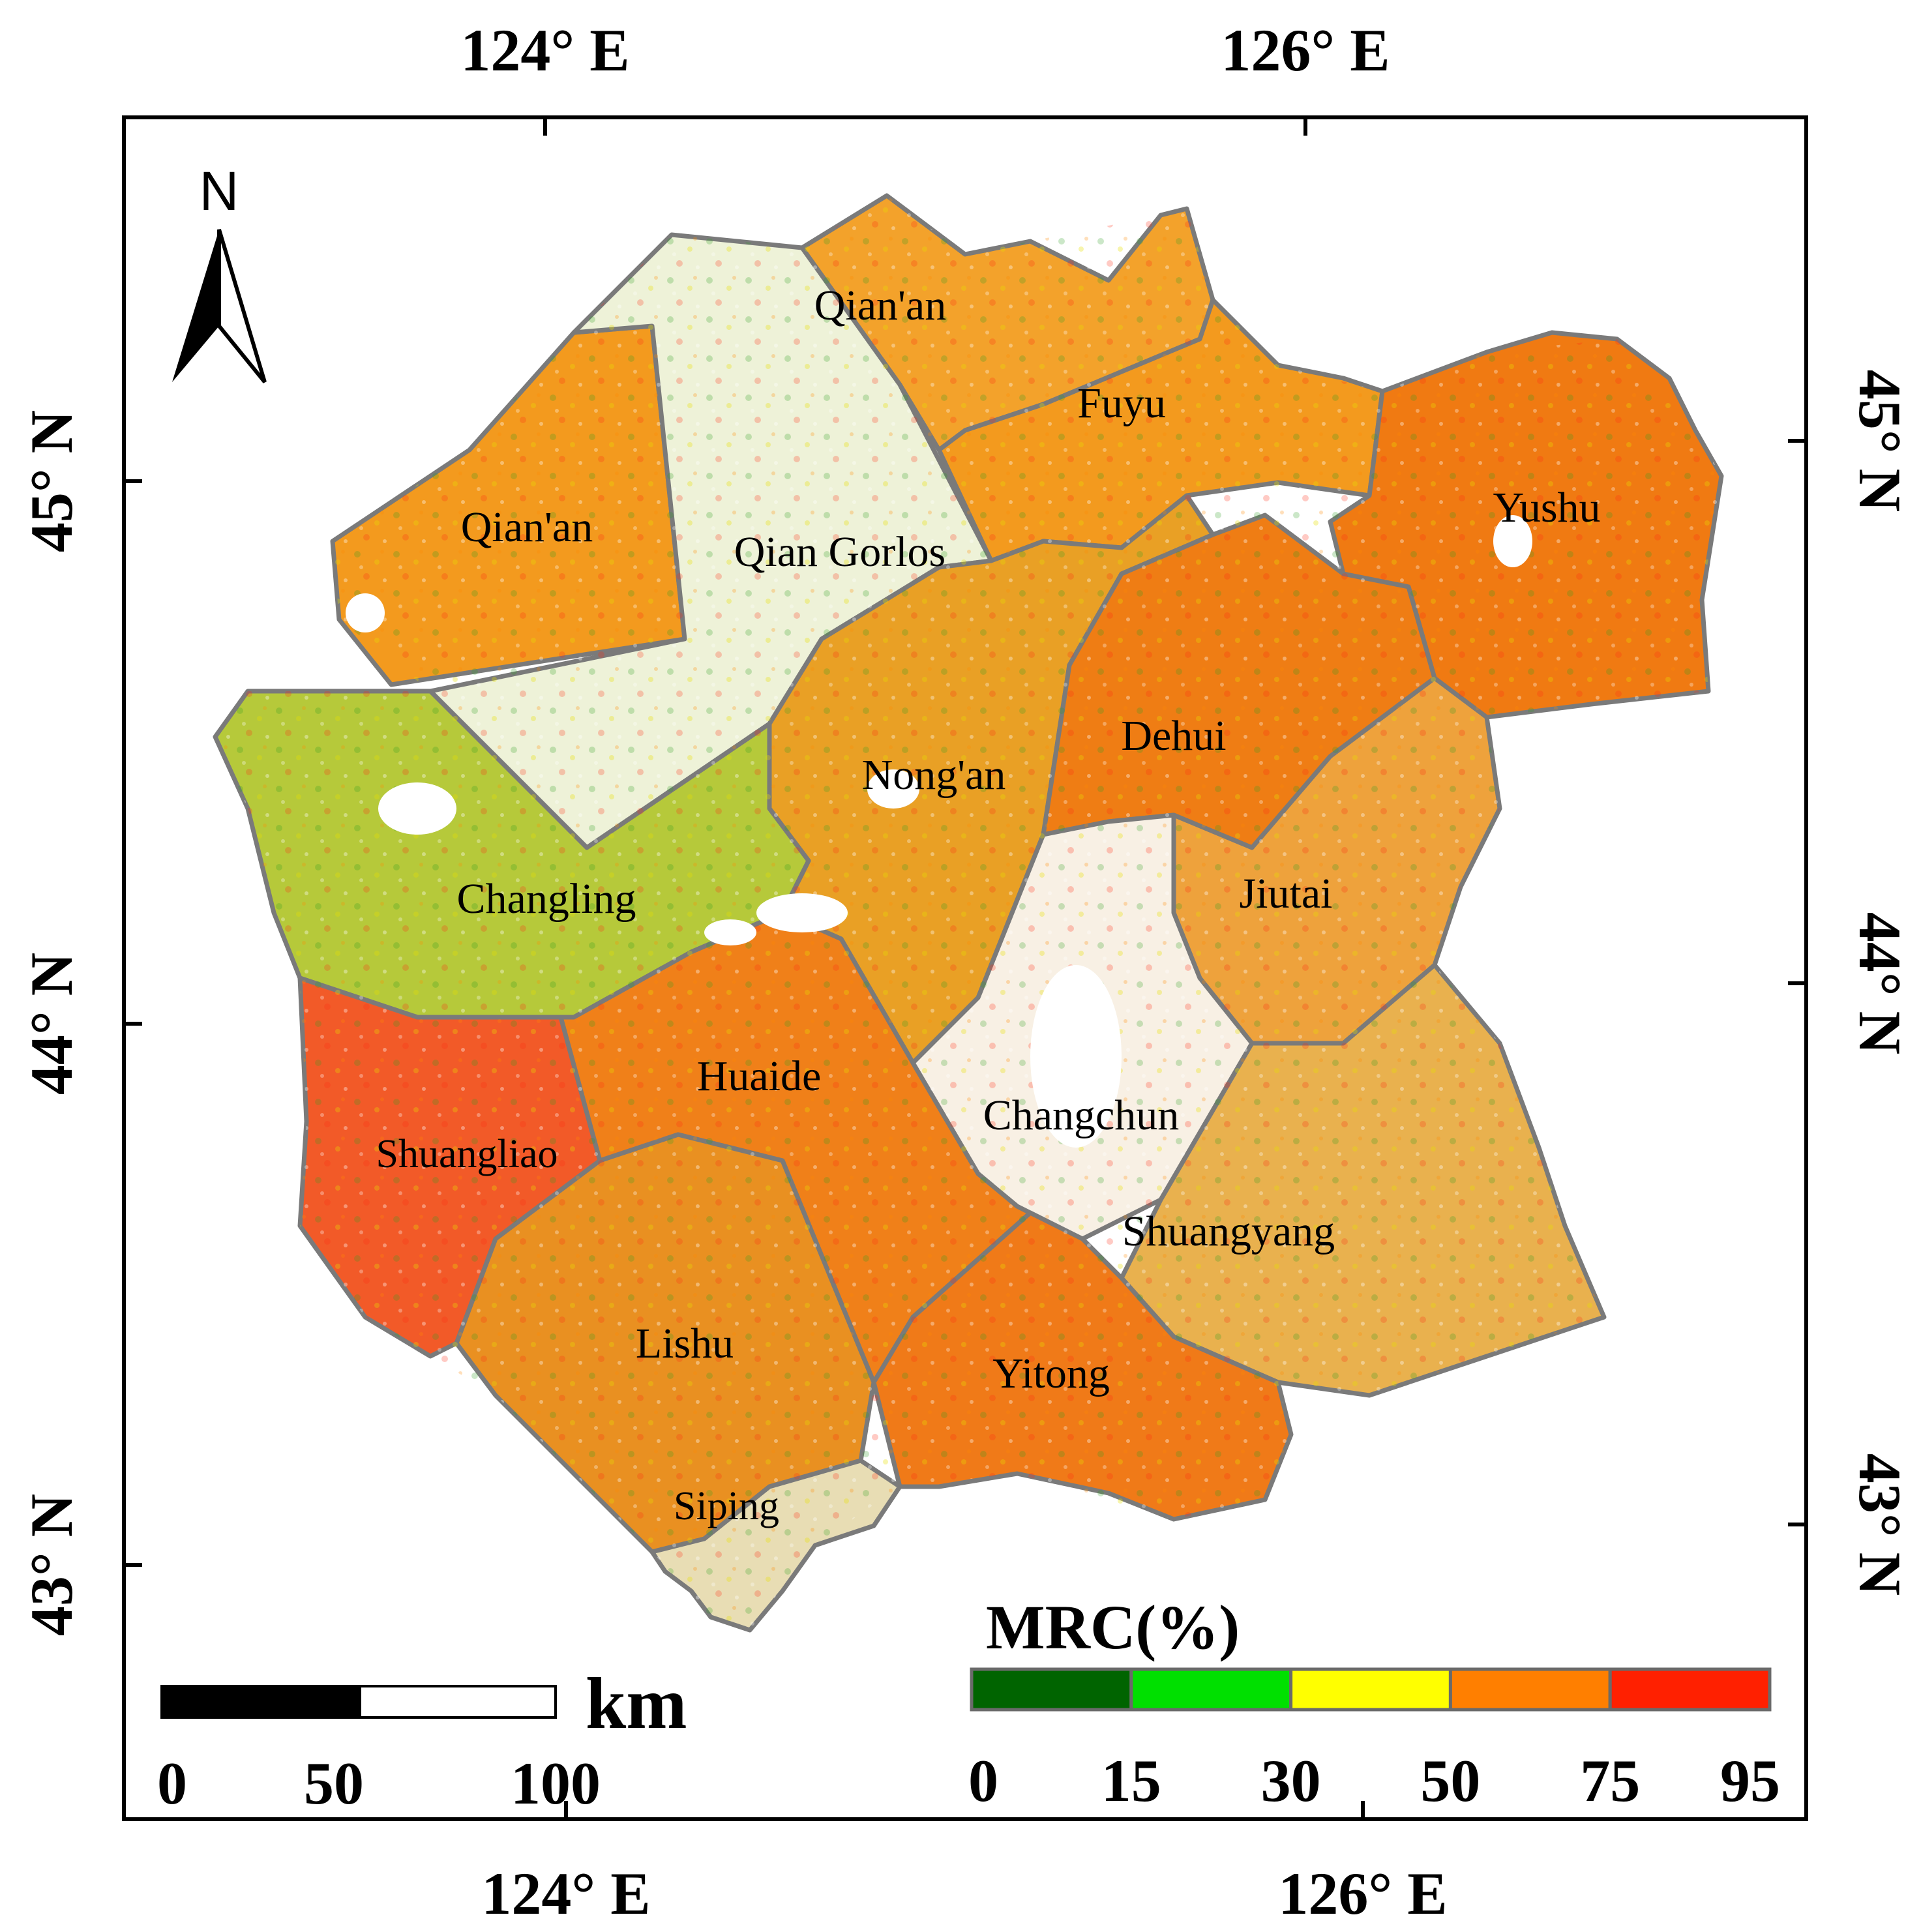 This screenshot has width=1921, height=1932. What do you see at coordinates (934, 775) in the screenshot?
I see `county-label: Nong'an` at bounding box center [934, 775].